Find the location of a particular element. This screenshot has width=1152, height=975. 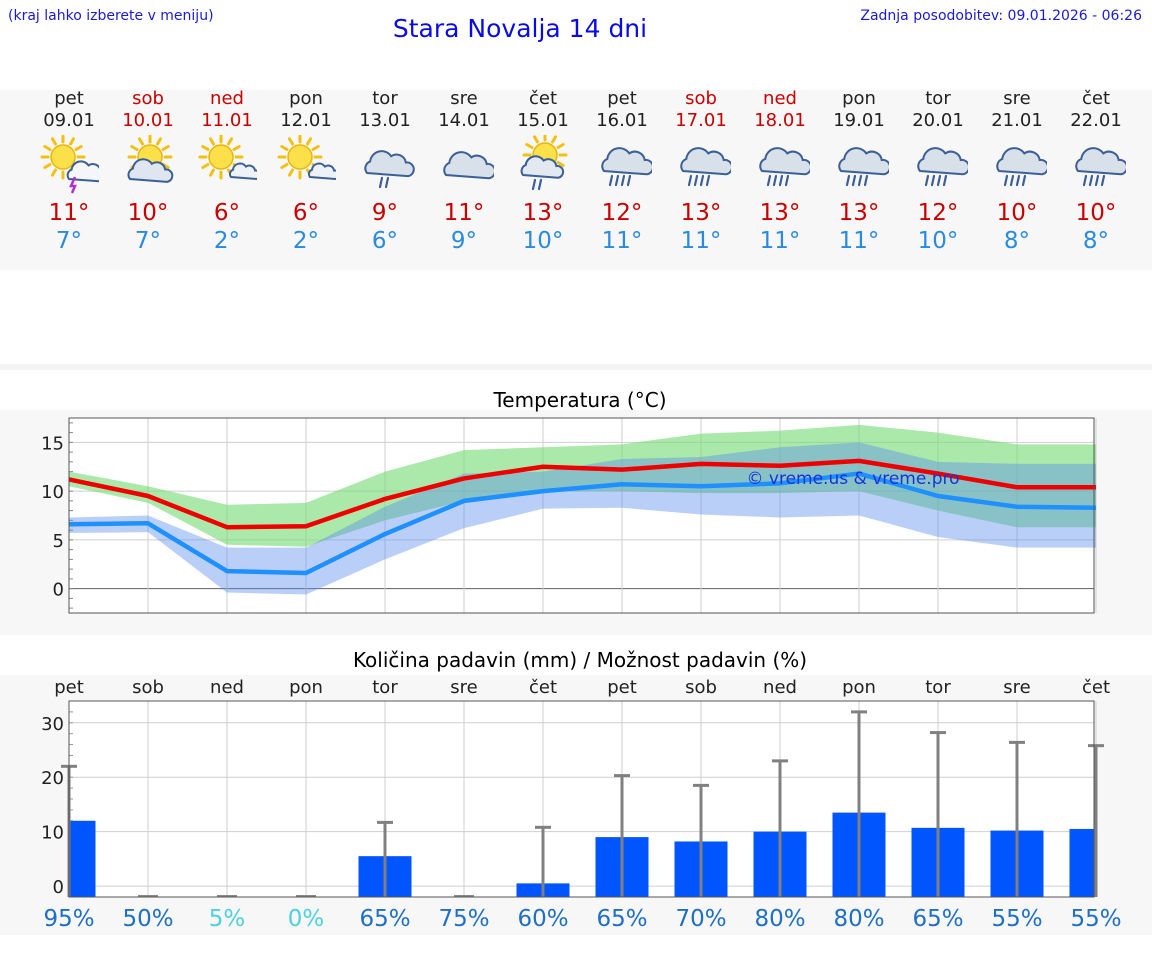

day-column: sob 17.01 13° 11° is located at coordinates (701, 171).